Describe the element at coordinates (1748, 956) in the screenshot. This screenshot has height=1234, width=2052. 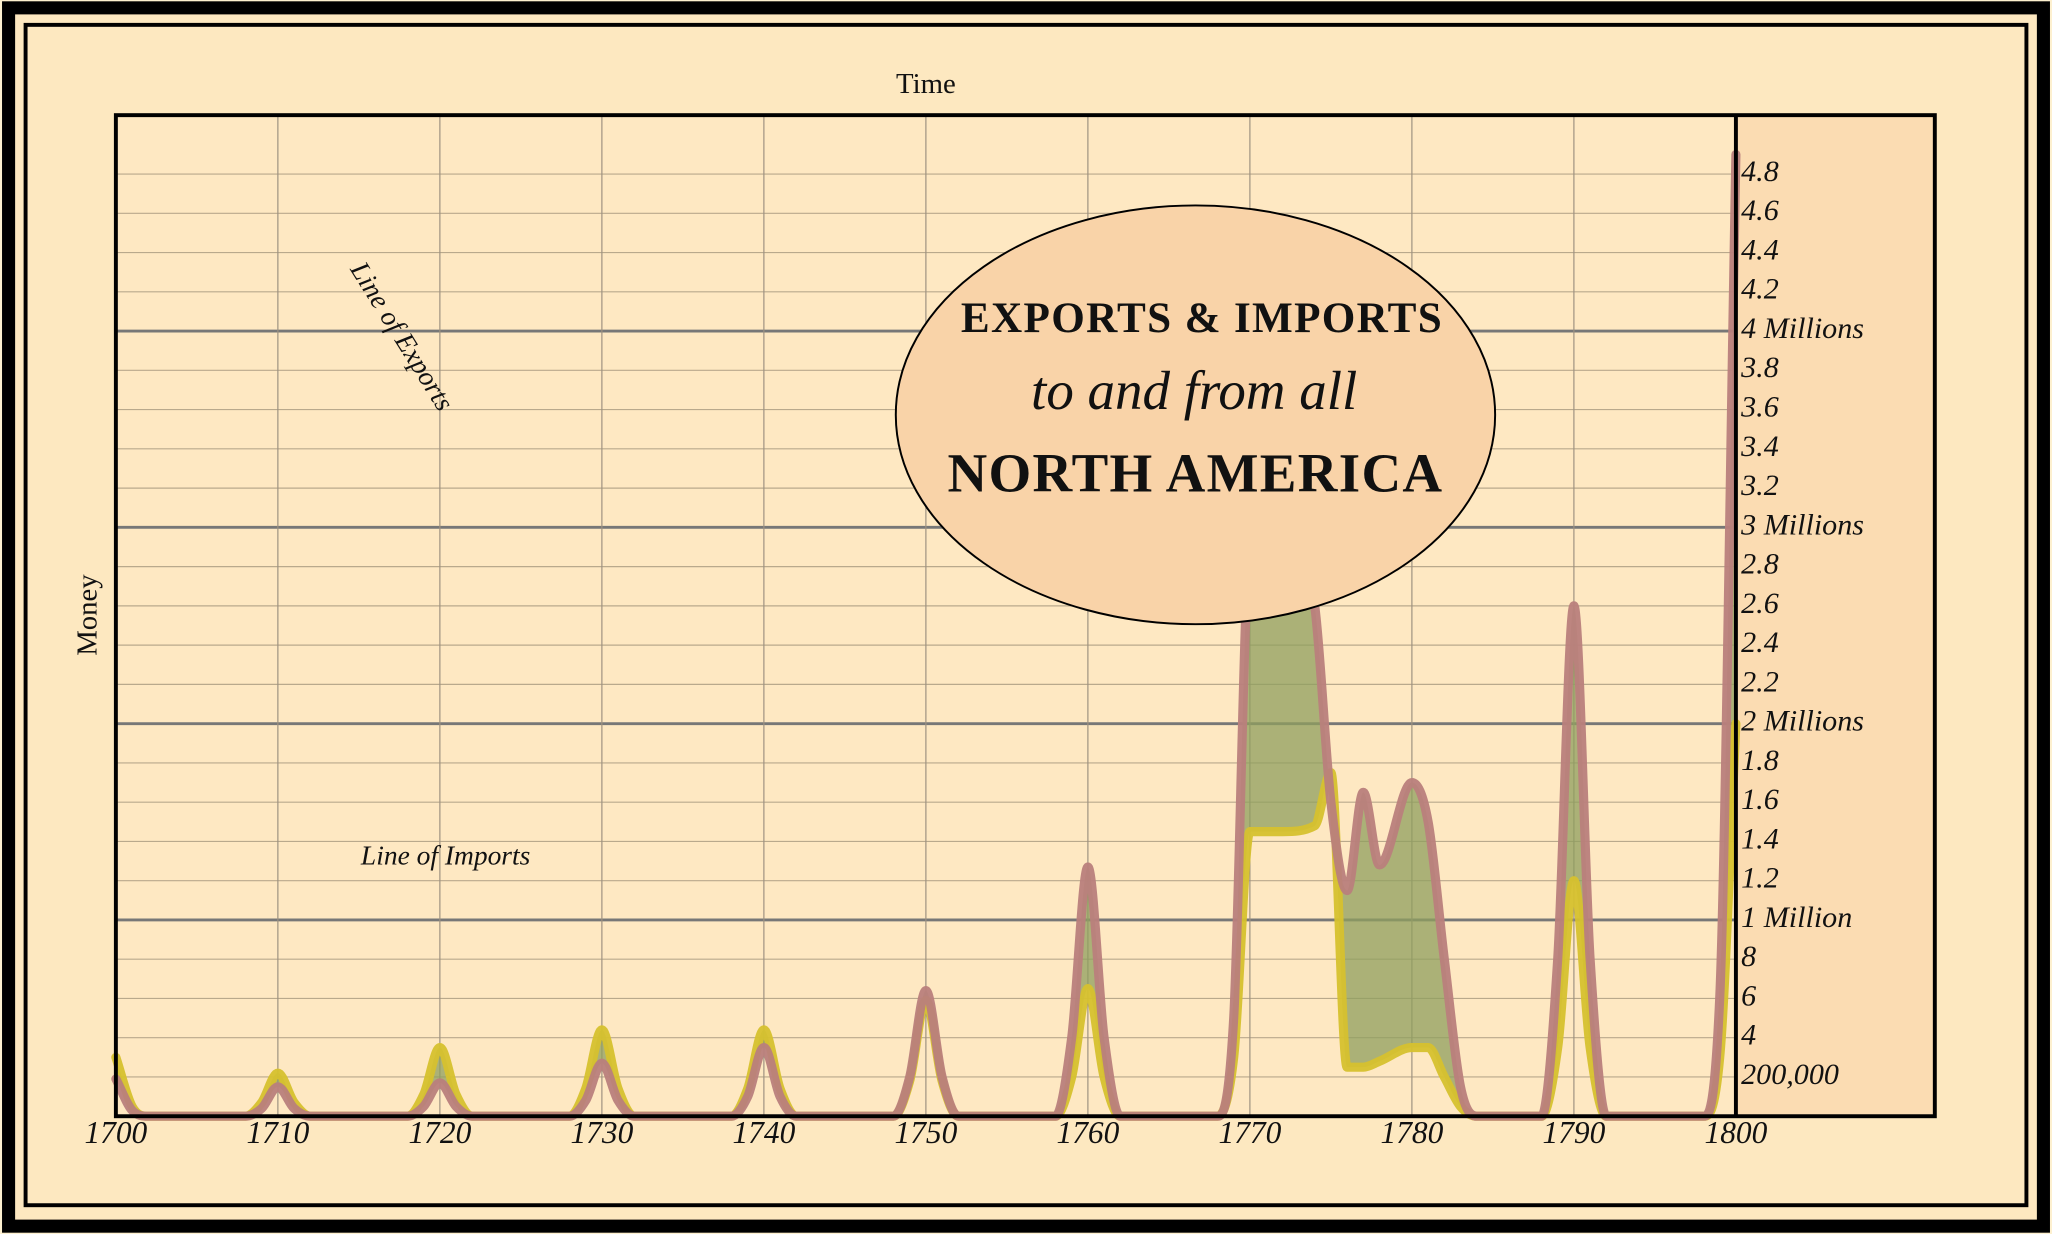
I see `y-tick-label: 8` at that location.